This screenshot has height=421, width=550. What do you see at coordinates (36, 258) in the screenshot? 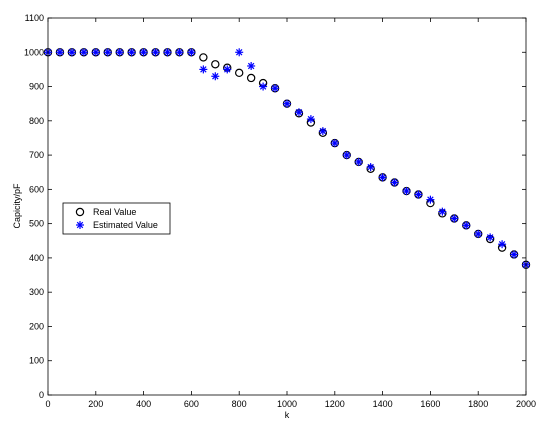
I see `y-tick-label: 400` at bounding box center [36, 258].